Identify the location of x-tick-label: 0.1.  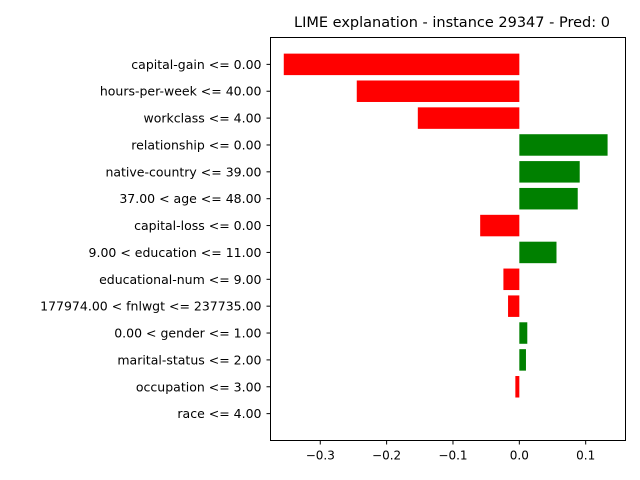
(585, 456).